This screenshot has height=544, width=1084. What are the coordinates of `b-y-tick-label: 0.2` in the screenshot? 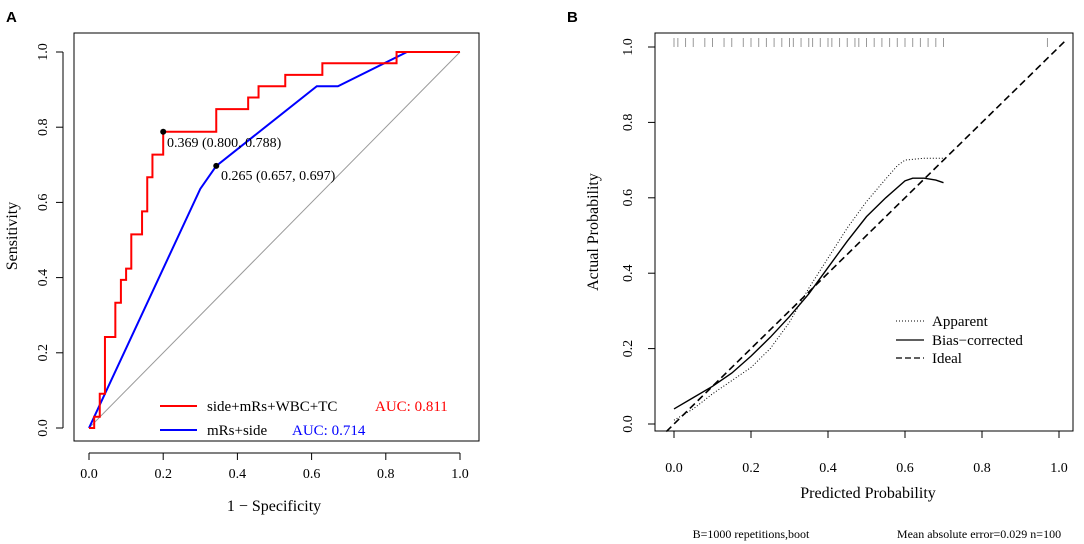 It's located at (628, 349).